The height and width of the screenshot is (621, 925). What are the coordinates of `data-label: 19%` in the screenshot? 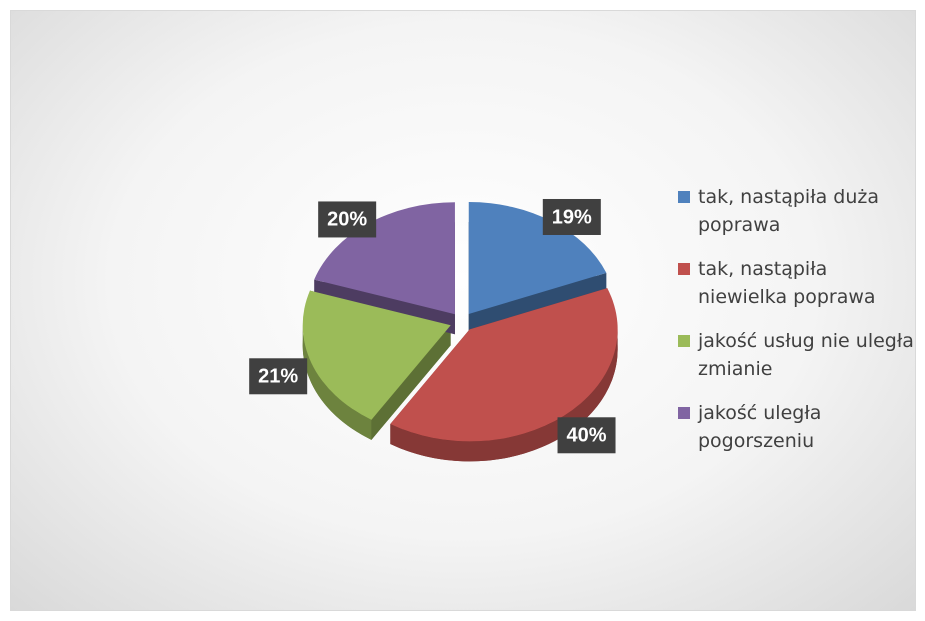 It's located at (572, 217).